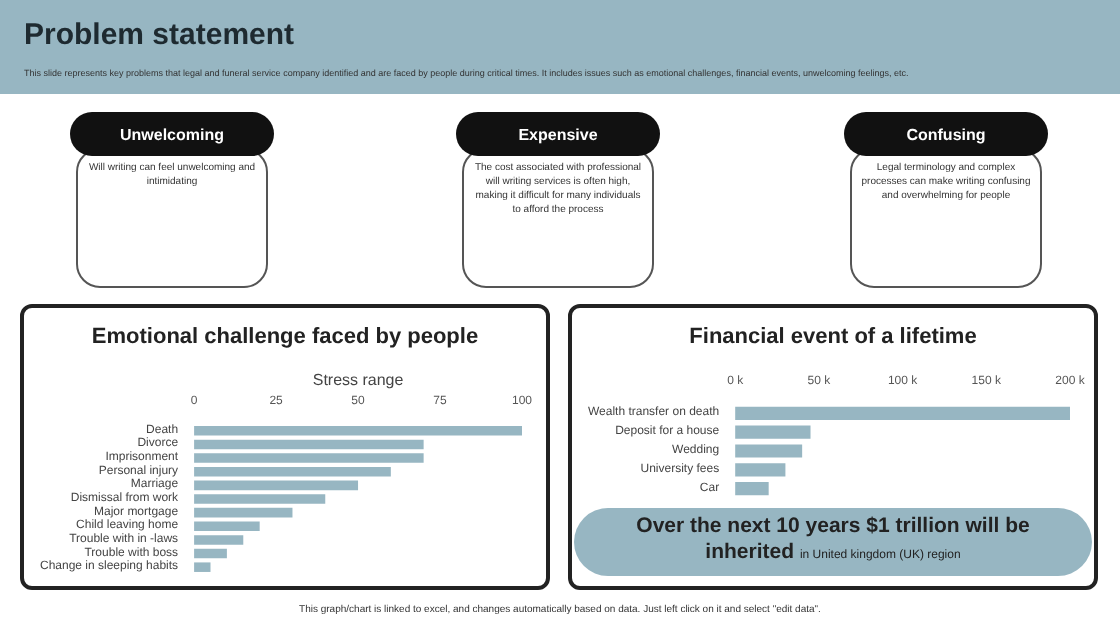  I want to click on text: Problem statement, so click(159, 35).